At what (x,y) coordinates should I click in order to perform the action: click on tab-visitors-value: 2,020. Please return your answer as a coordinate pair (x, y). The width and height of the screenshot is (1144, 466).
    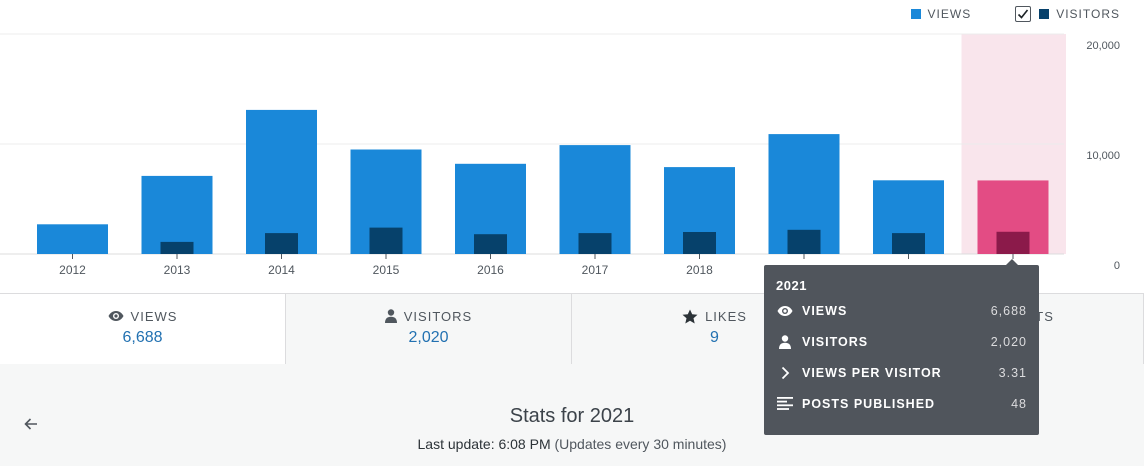
    Looking at the image, I should click on (428, 337).